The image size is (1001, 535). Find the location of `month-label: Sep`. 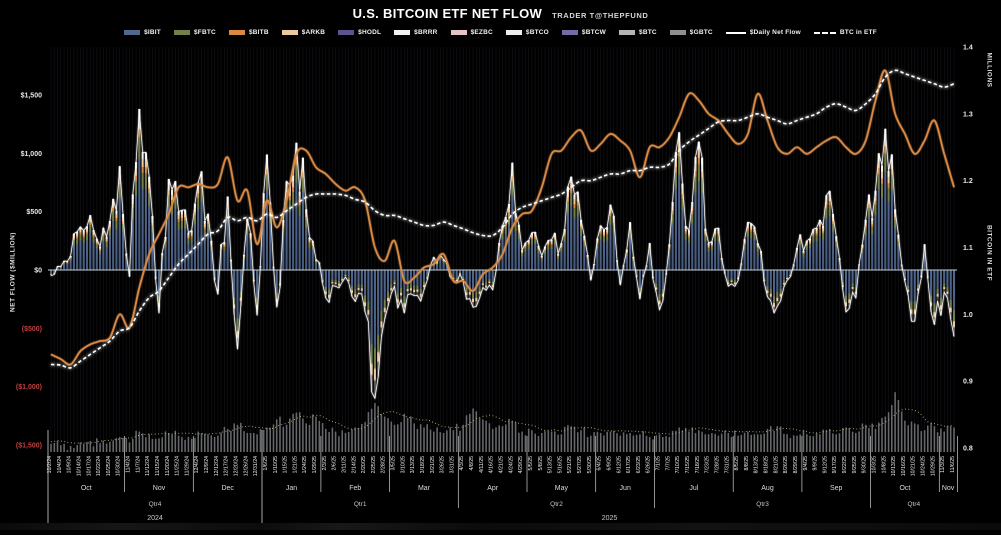

month-label: Sep is located at coordinates (836, 488).